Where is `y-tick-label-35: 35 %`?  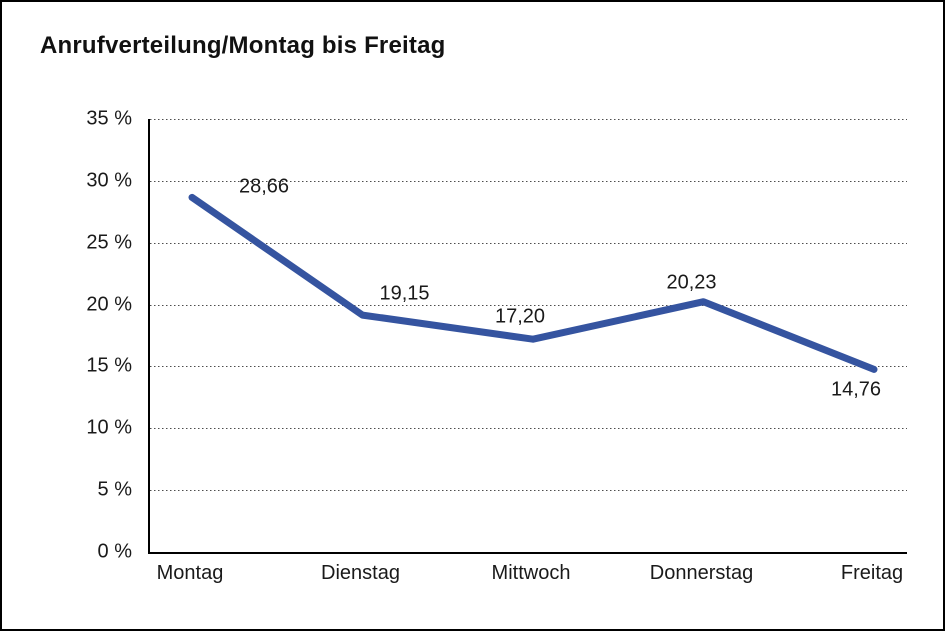 y-tick-label-35: 35 % is located at coordinates (109, 118).